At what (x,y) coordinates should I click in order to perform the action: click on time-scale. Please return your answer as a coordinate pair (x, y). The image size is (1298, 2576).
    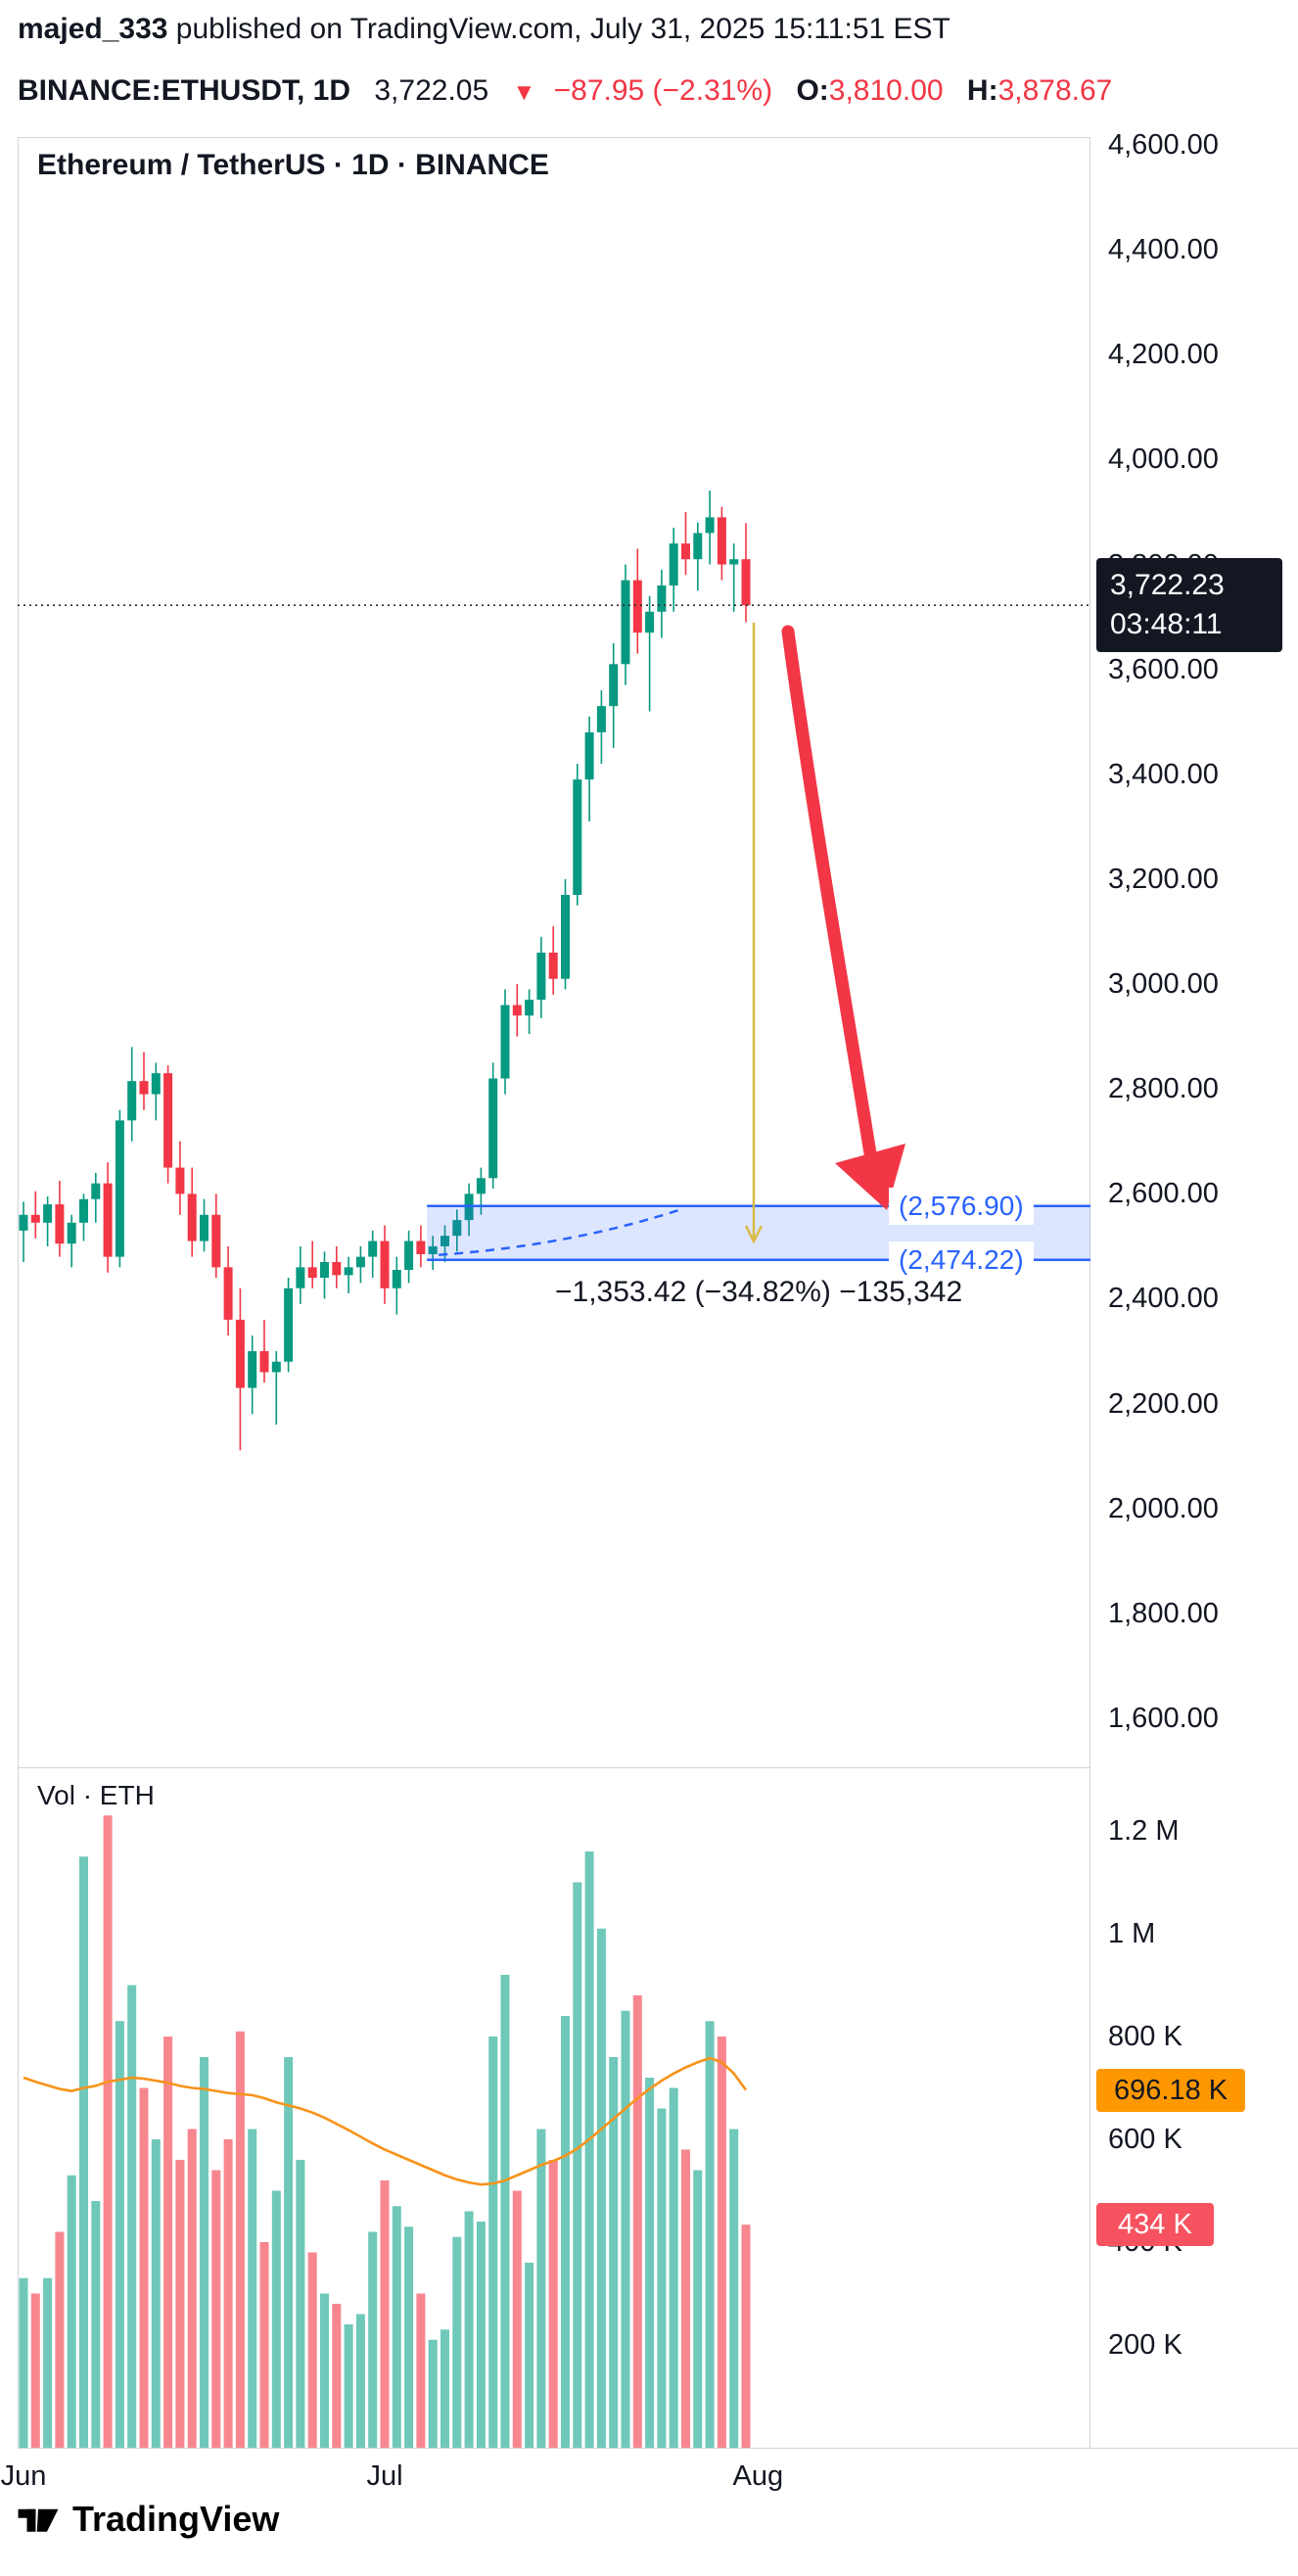
    Looking at the image, I should click on (554, 2476).